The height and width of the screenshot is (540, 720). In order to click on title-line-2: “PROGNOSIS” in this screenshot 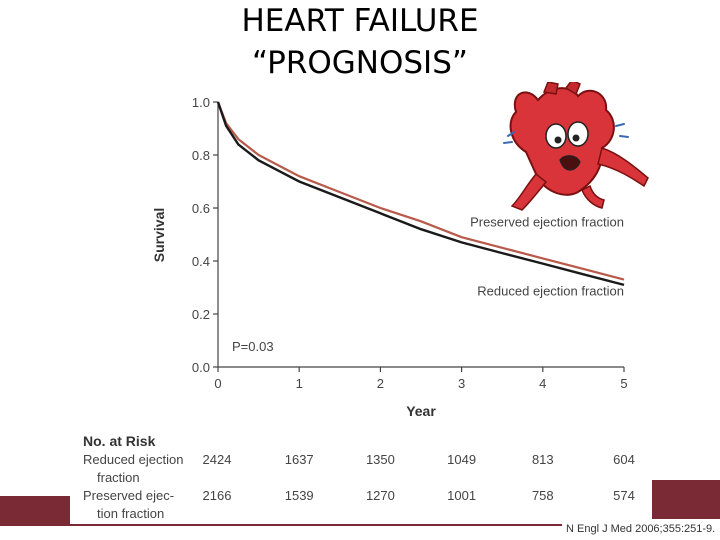, I will do `click(360, 63)`.